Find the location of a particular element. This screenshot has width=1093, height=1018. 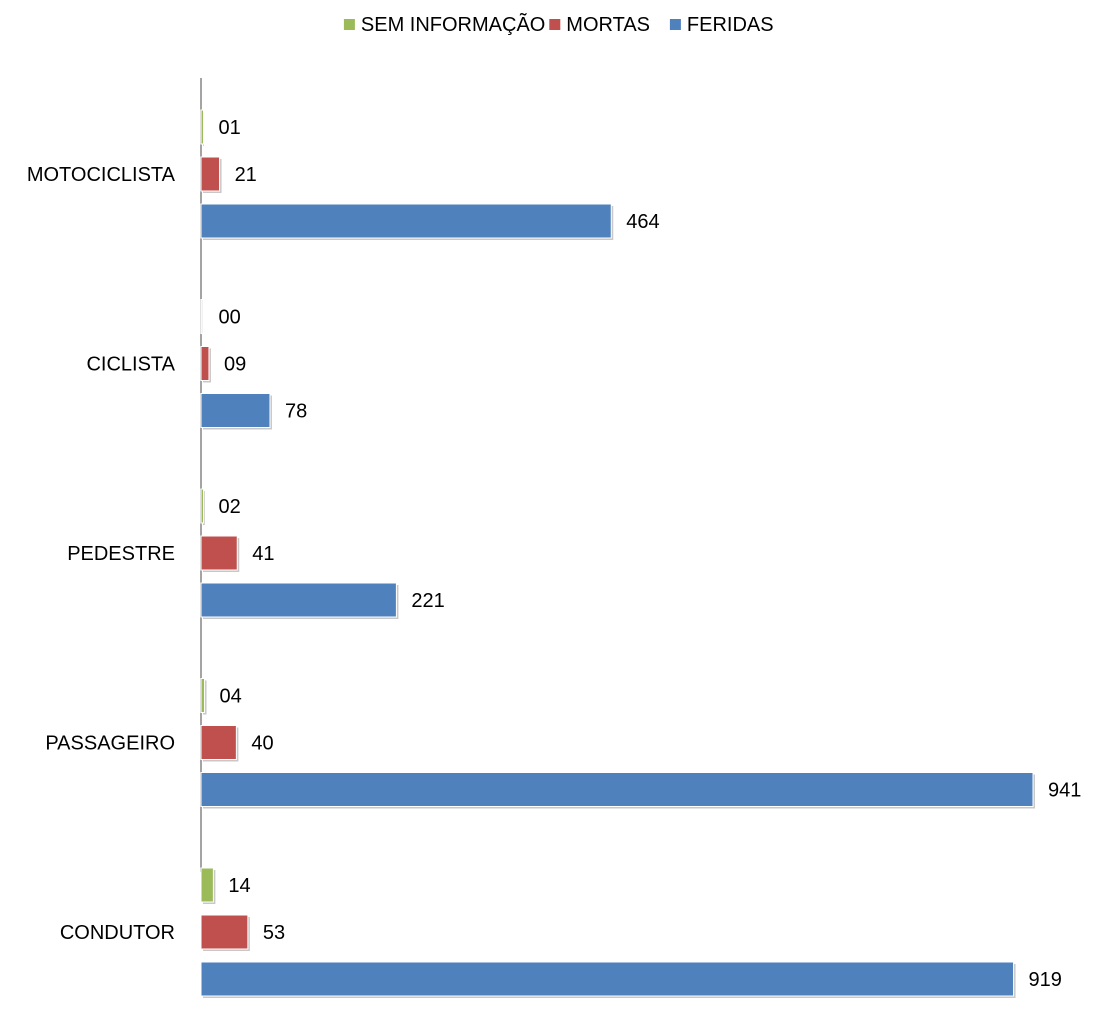

bar-passageiro-feridas is located at coordinates (617, 789).